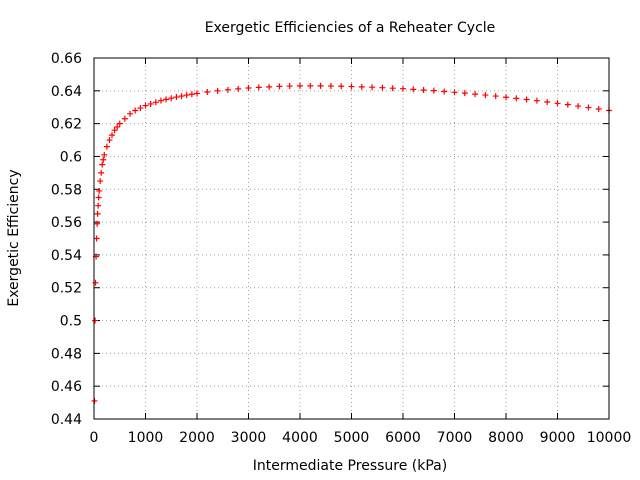 This screenshot has height=480, width=640. I want to click on y-tick-label: 0.64, so click(66, 92).